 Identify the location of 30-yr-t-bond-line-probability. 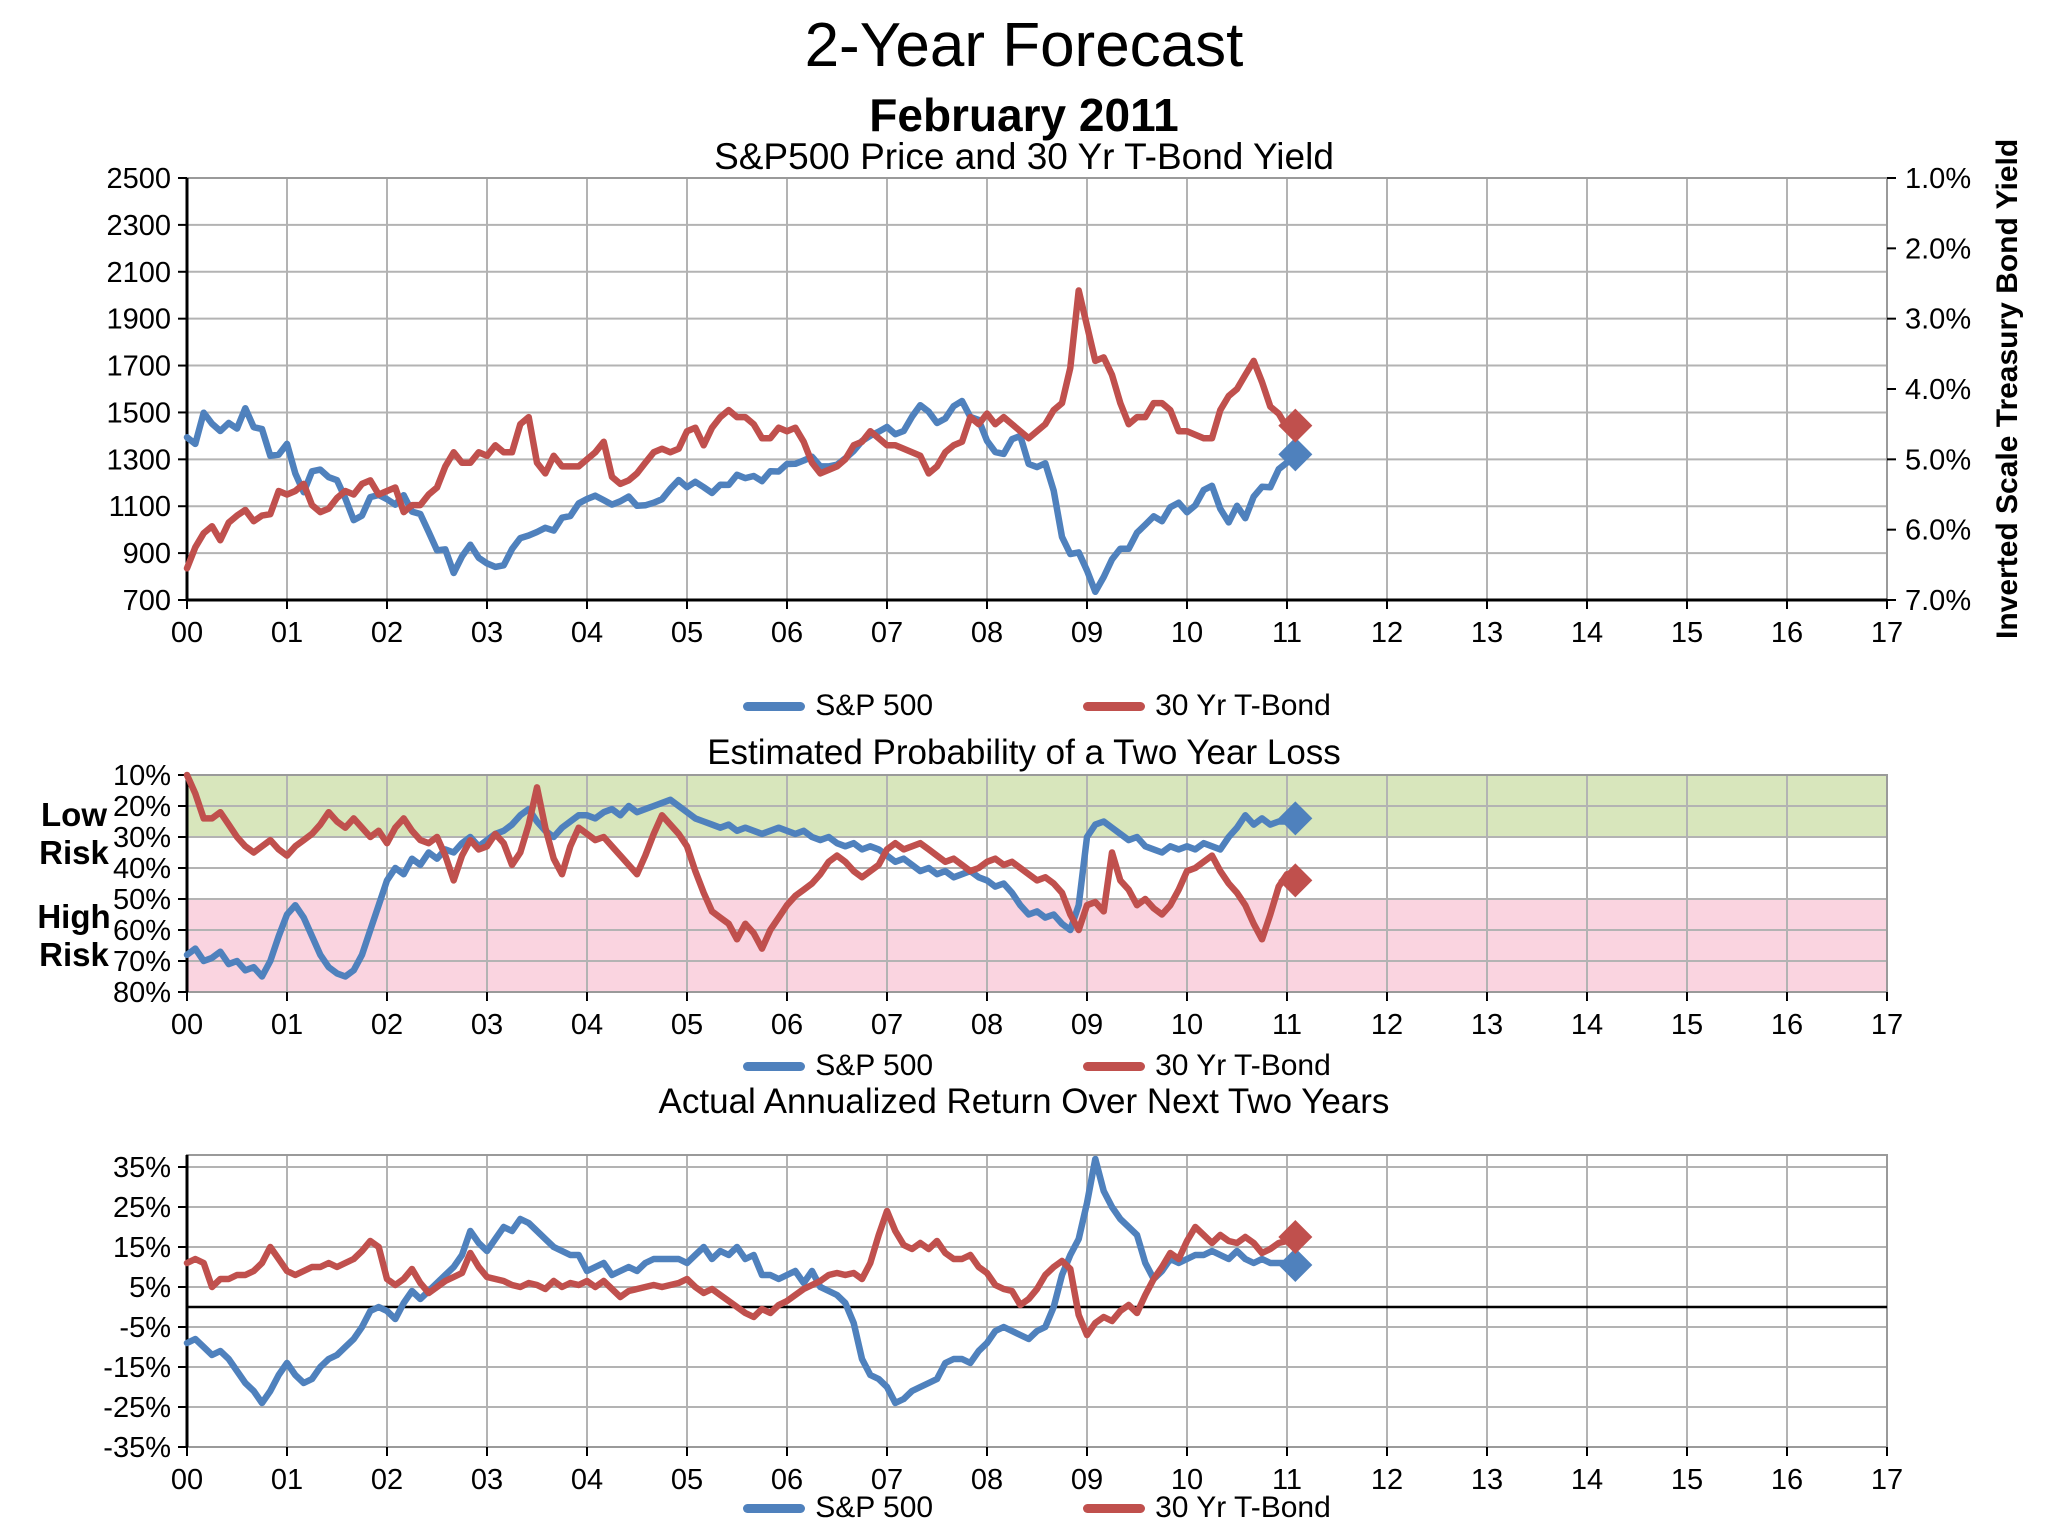
(741, 861).